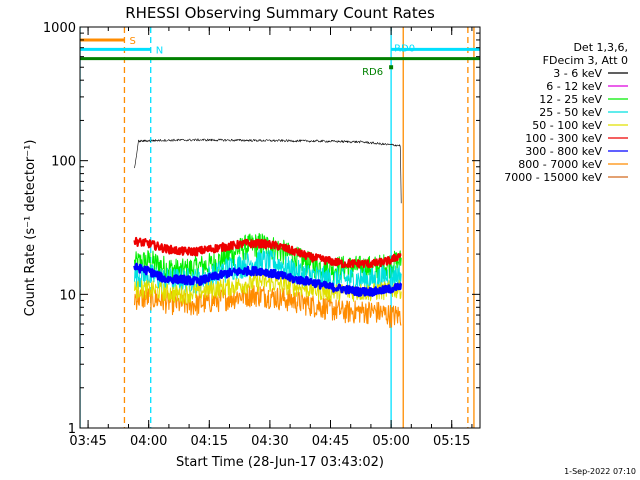 This screenshot has width=640, height=480. What do you see at coordinates (269, 441) in the screenshot?
I see `x-tick-label: 04:30` at bounding box center [269, 441].